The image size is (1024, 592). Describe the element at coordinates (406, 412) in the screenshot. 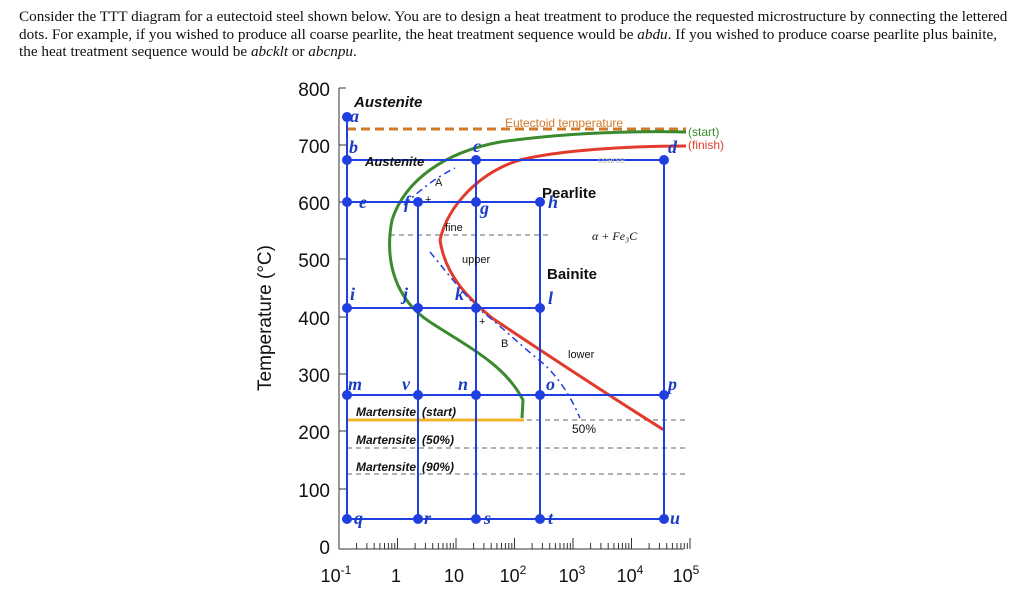

I see `martensite-start-label: Martensite (start)` at that location.